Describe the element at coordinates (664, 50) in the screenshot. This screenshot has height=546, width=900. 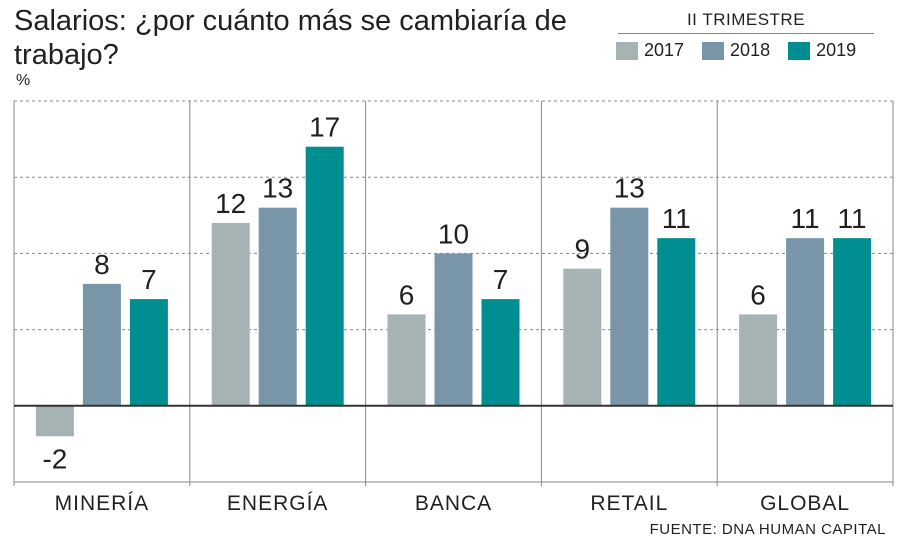
I see `legend-label-2017: 2017` at that location.